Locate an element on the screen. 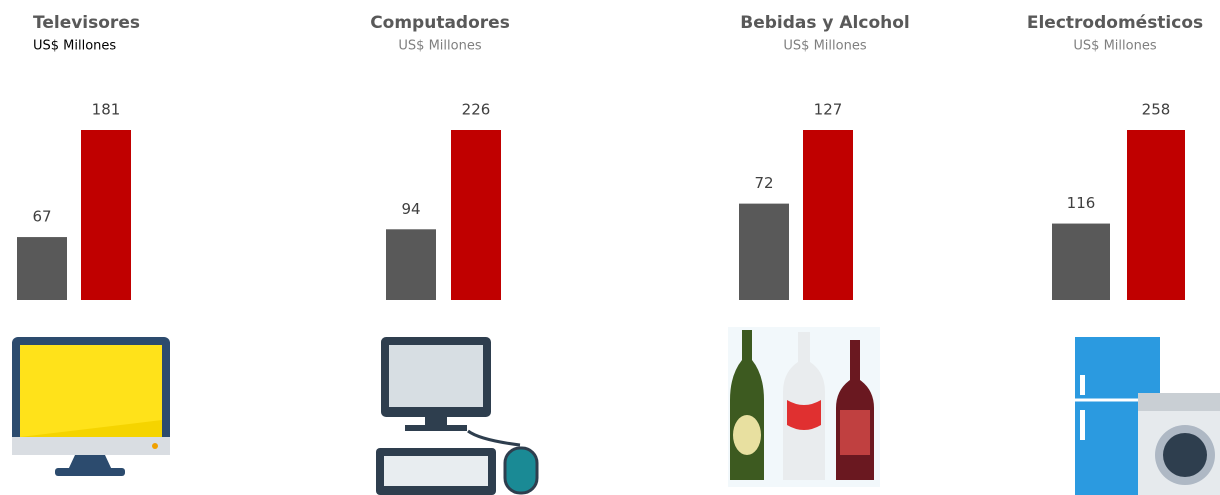 The height and width of the screenshot is (495, 1220). value-label: 226 is located at coordinates (476, 110).